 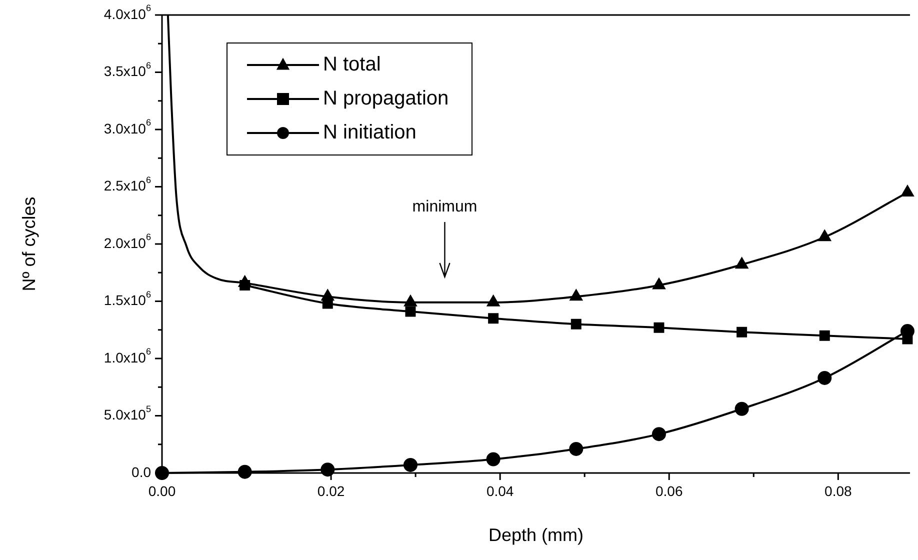 What do you see at coordinates (142, 472) in the screenshot?
I see `y-tick-label: 0.0` at bounding box center [142, 472].